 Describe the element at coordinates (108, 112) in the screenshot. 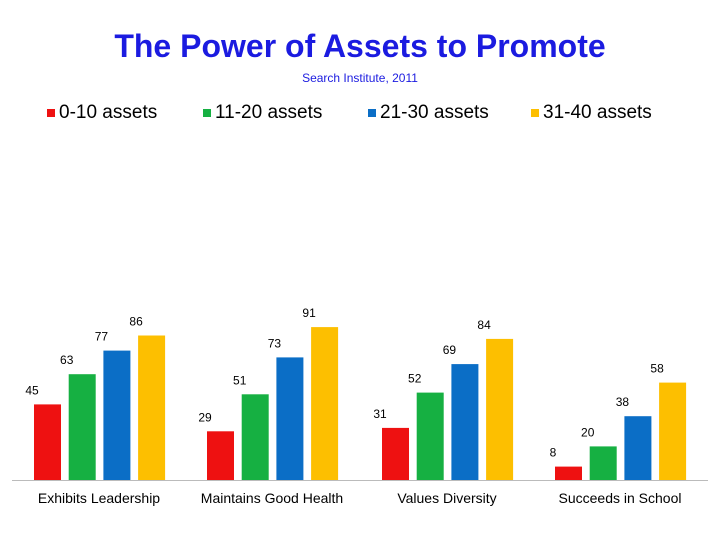

I see `legend-label: 0-10 assets` at that location.